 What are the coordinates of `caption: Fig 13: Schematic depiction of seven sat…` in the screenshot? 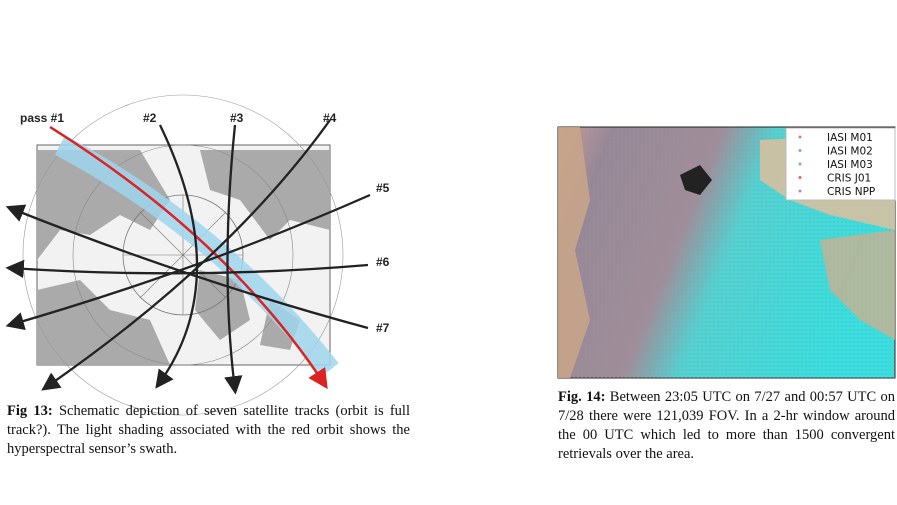 It's located at (208, 430).